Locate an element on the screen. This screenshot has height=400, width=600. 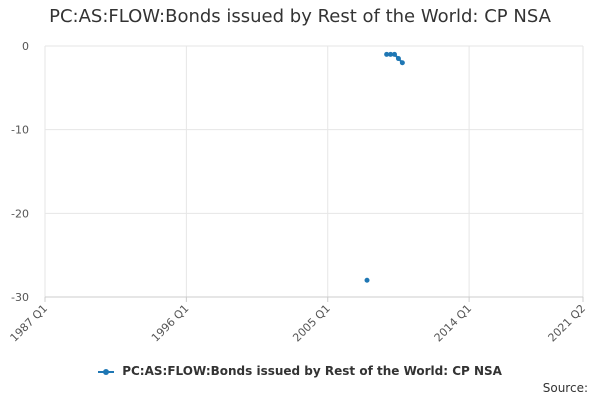
y-tick-label: -30 is located at coordinates (20, 297).